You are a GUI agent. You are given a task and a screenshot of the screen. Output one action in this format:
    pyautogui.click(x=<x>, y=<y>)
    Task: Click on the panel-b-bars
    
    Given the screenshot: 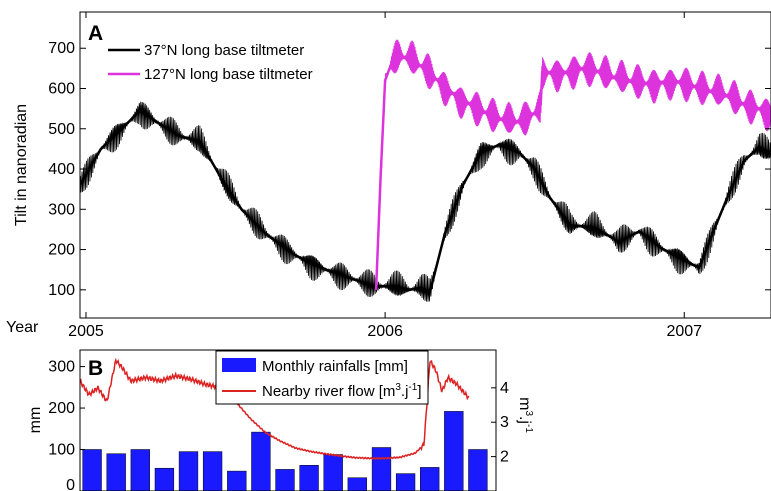 What is the action you would take?
    pyautogui.click(x=285, y=451)
    